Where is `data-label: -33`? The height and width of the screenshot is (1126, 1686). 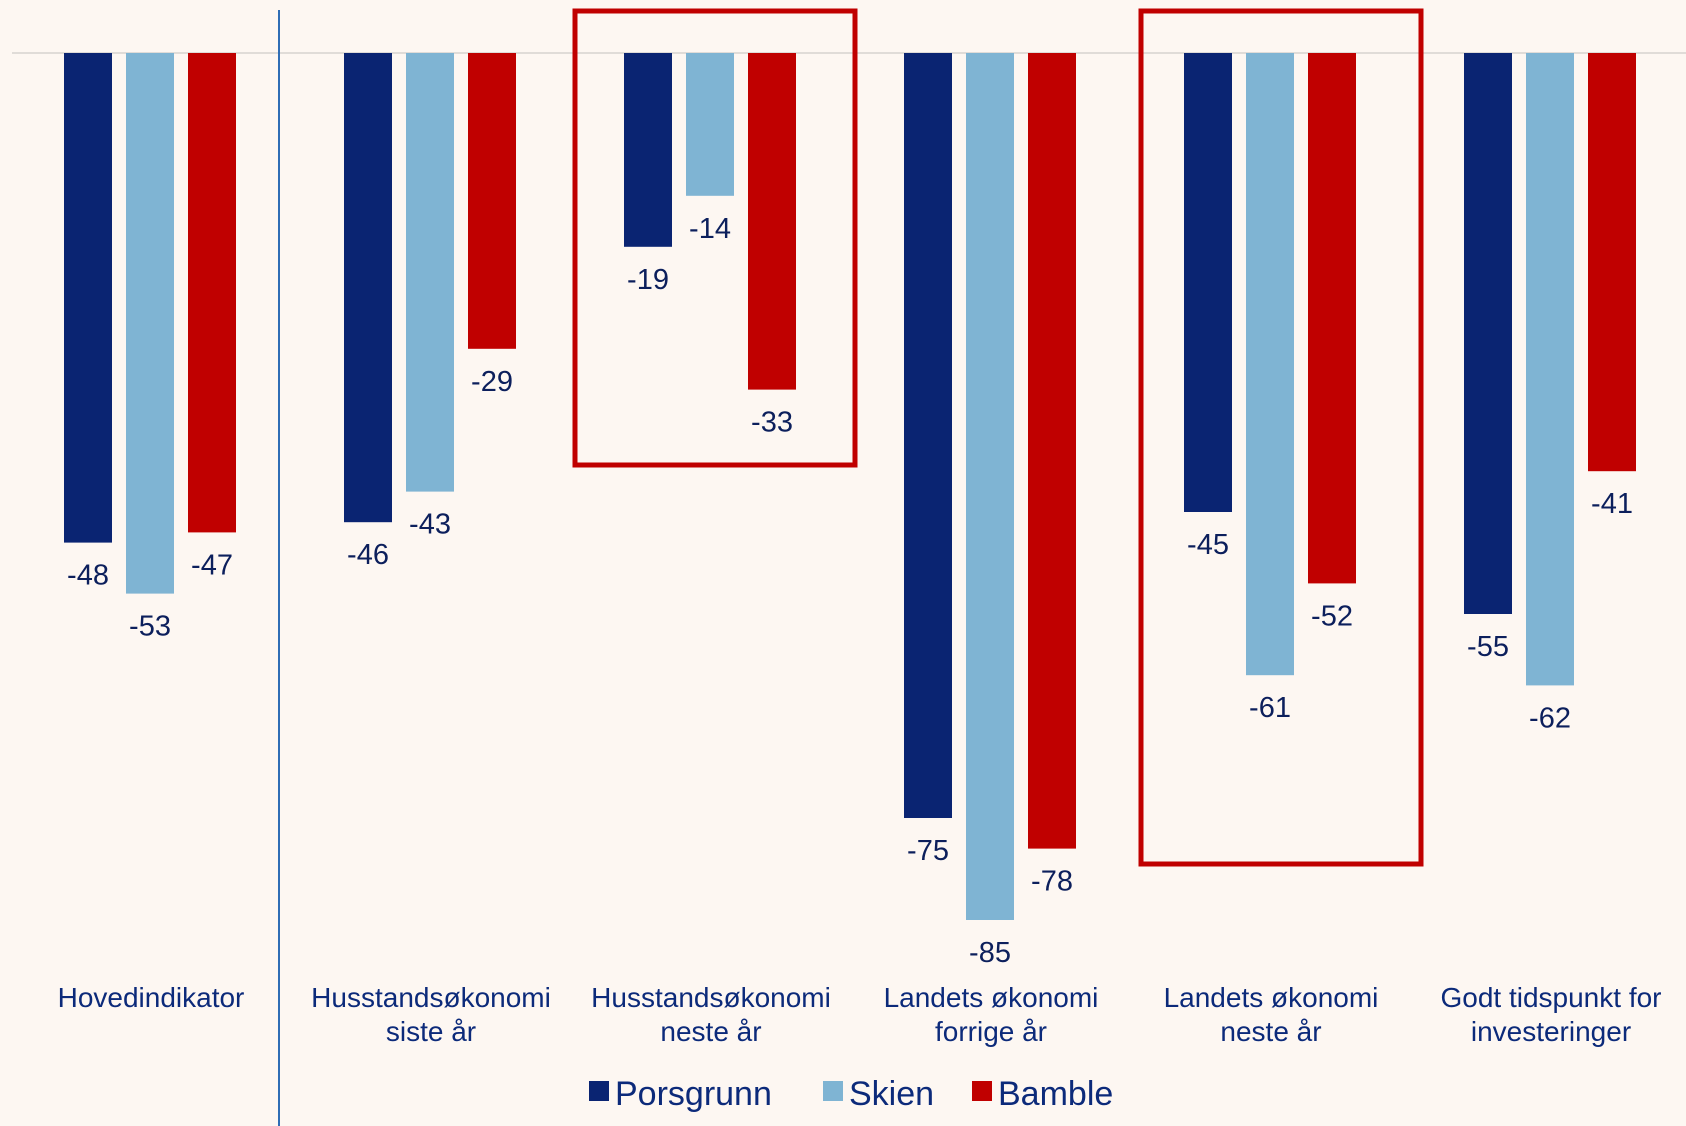
data-label: -33 is located at coordinates (772, 423).